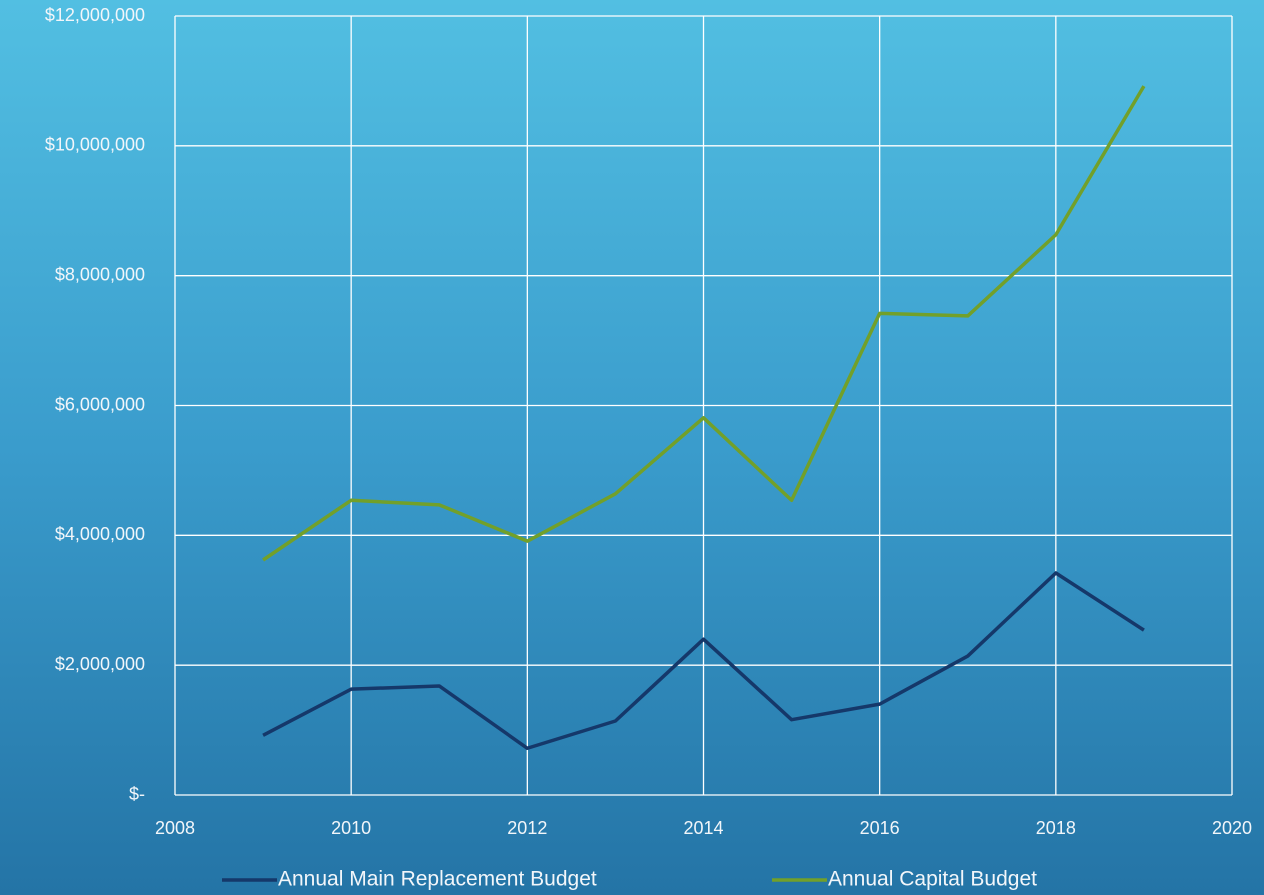 The image size is (1264, 895). Describe the element at coordinates (1056, 828) in the screenshot. I see `x-tick-label: 2018` at that location.